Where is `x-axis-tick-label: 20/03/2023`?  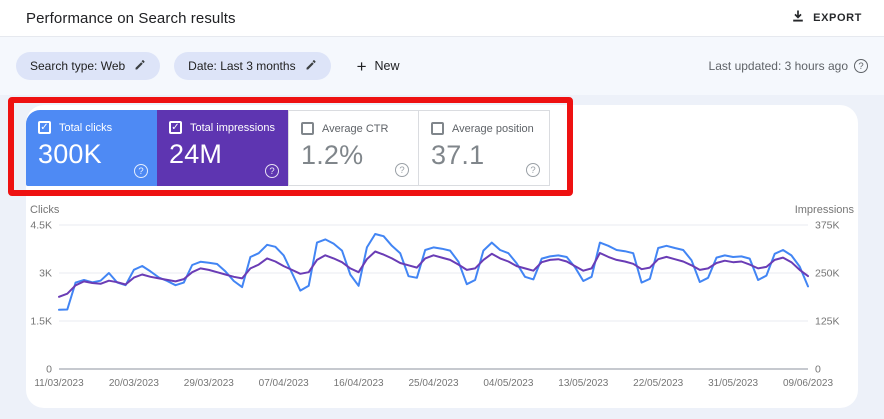
x-axis-tick-label: 20/03/2023 is located at coordinates (134, 383).